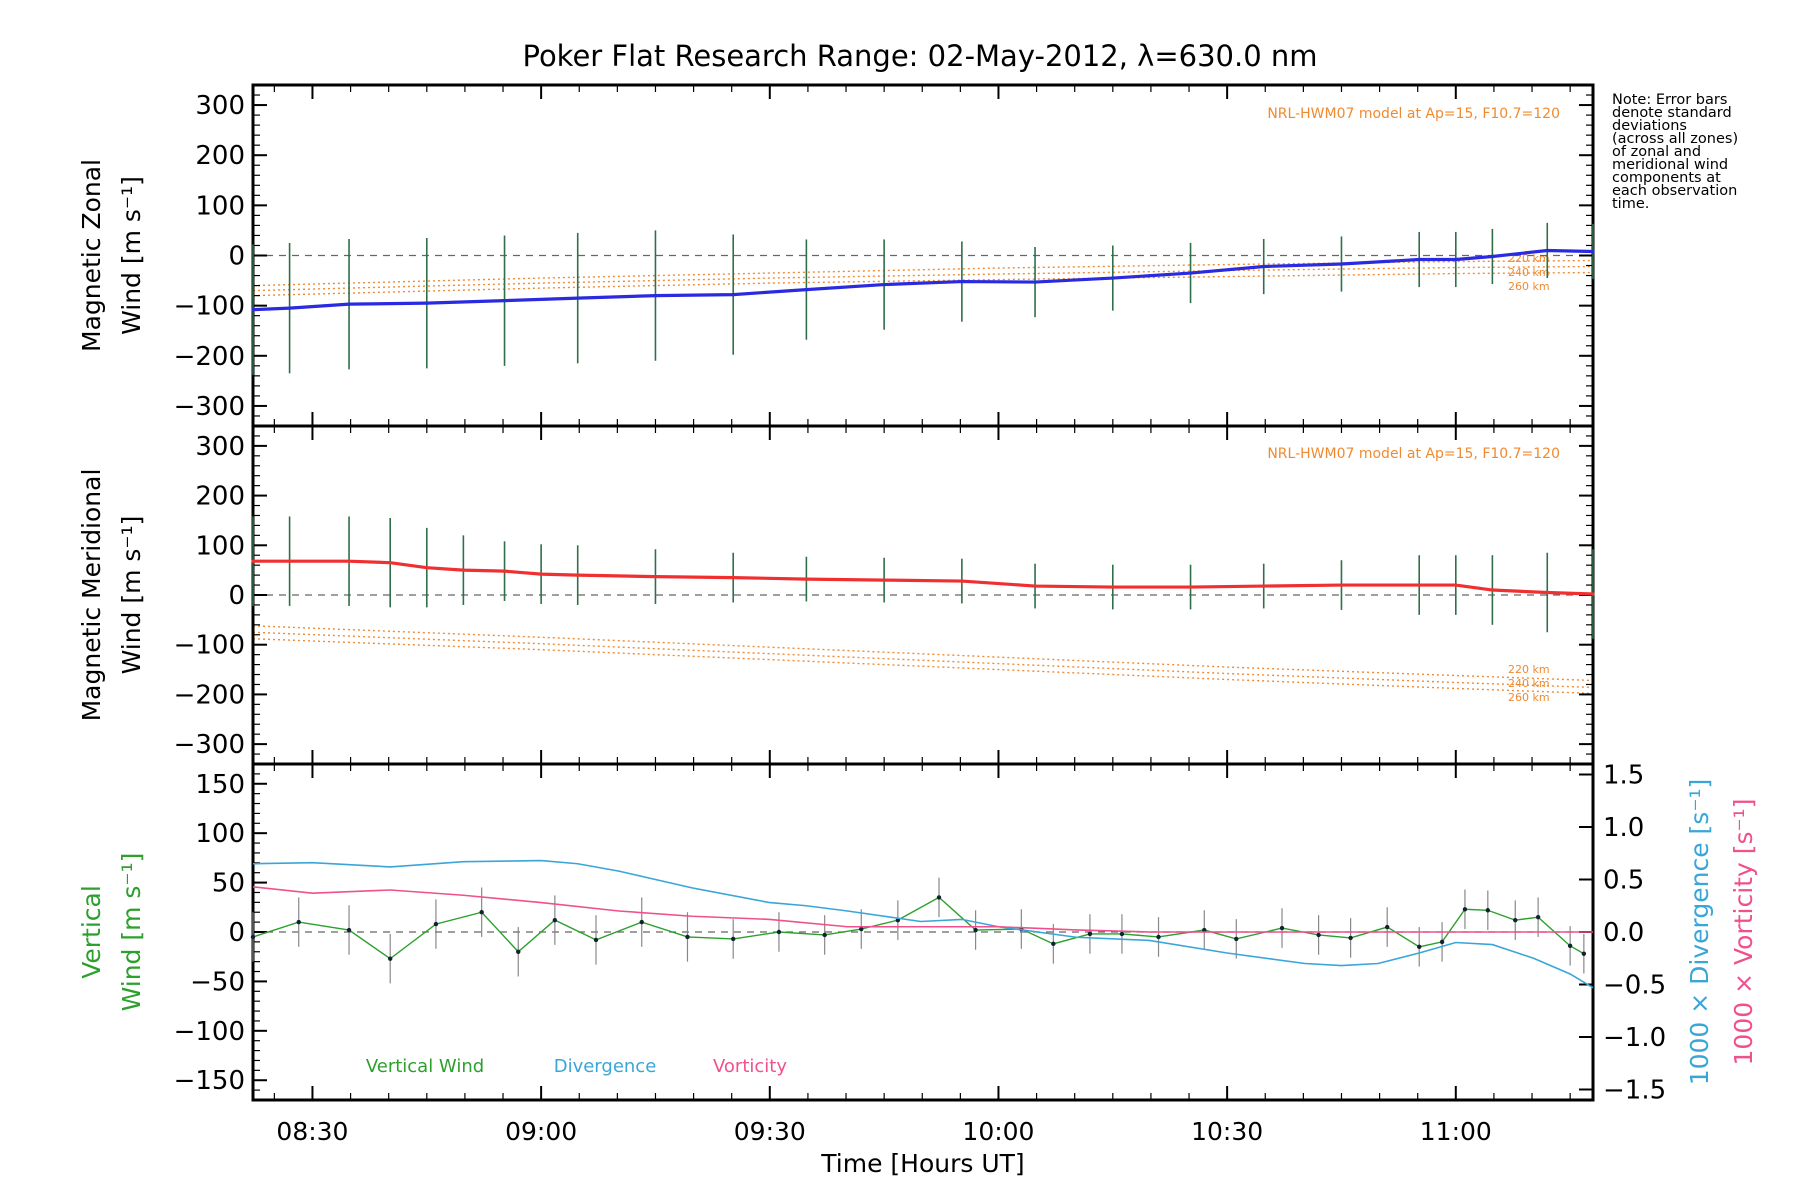  What do you see at coordinates (1634, 1038) in the screenshot?
I see `y2-tick-label: −1.0` at bounding box center [1634, 1038].